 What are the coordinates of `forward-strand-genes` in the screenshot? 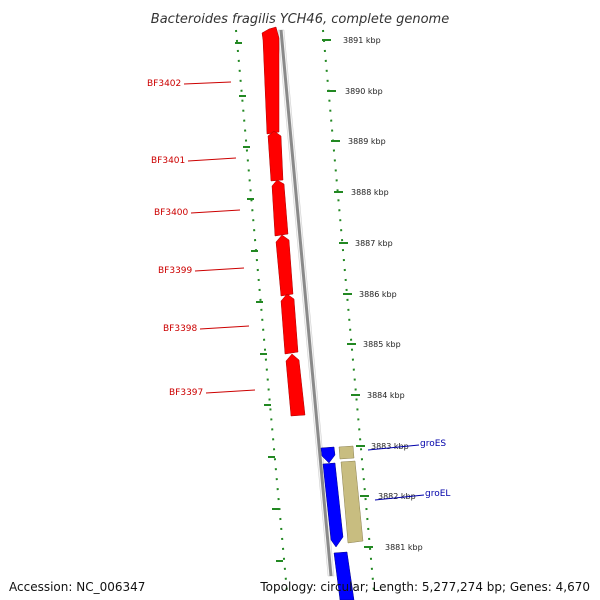 It's located at (337, 523).